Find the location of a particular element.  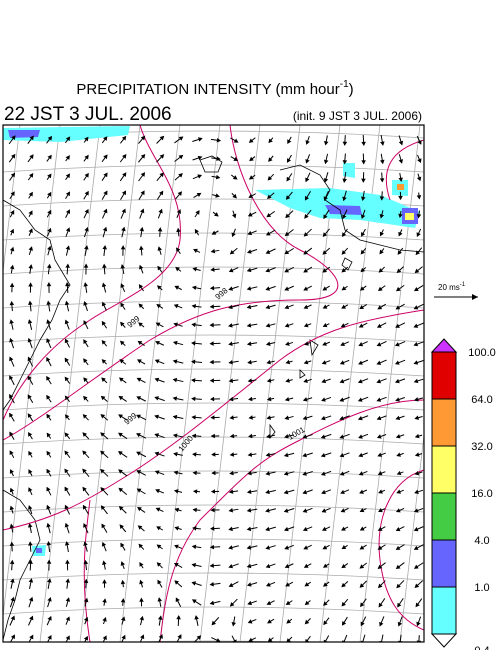

colorbar: 100.0 64.0 32.0 16.0 4.0 1.0 0.4 is located at coordinates (463, 494).